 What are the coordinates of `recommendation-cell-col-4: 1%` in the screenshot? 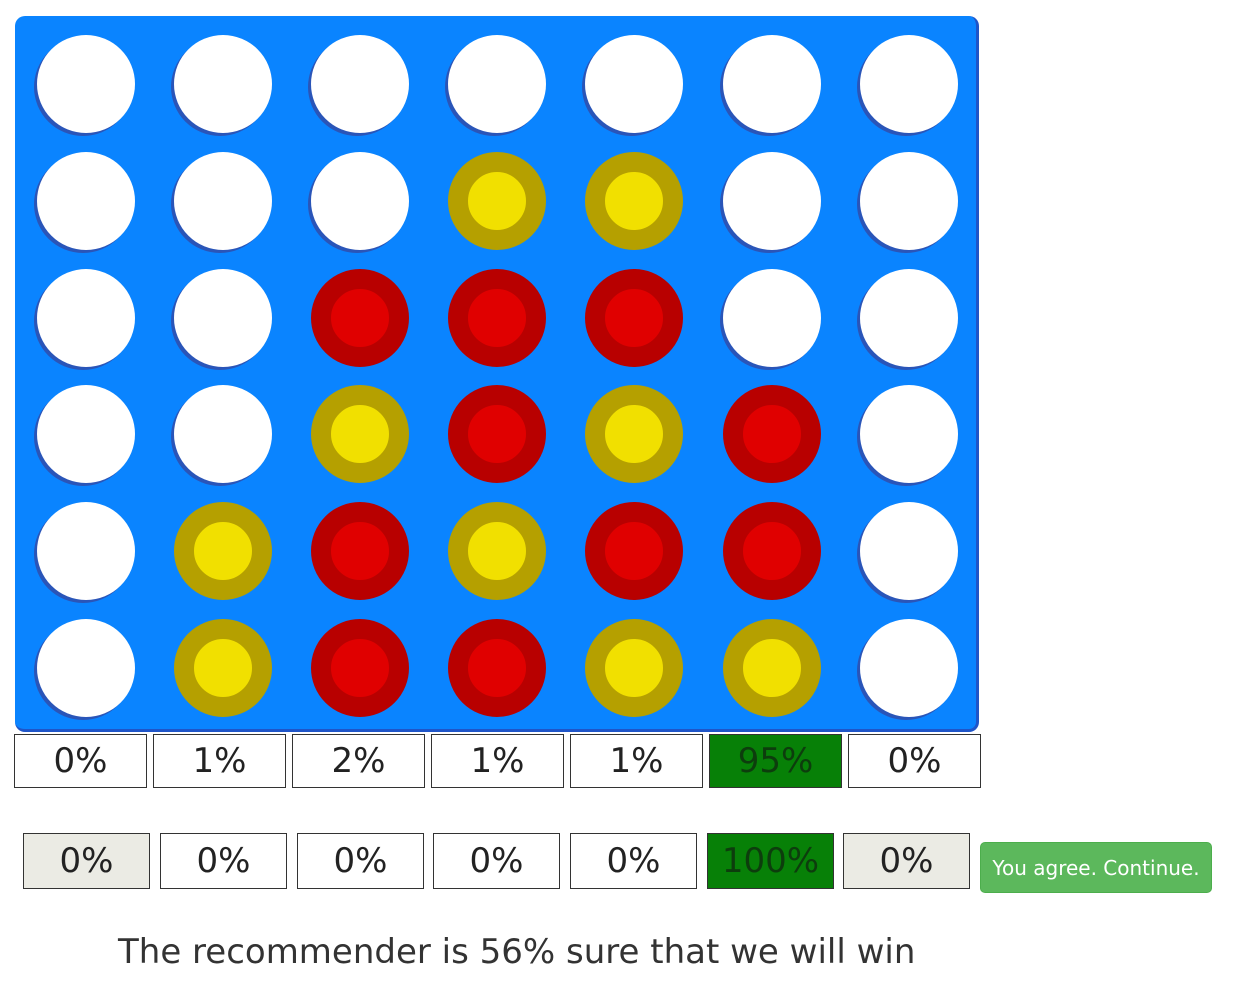 It's located at (497, 761).